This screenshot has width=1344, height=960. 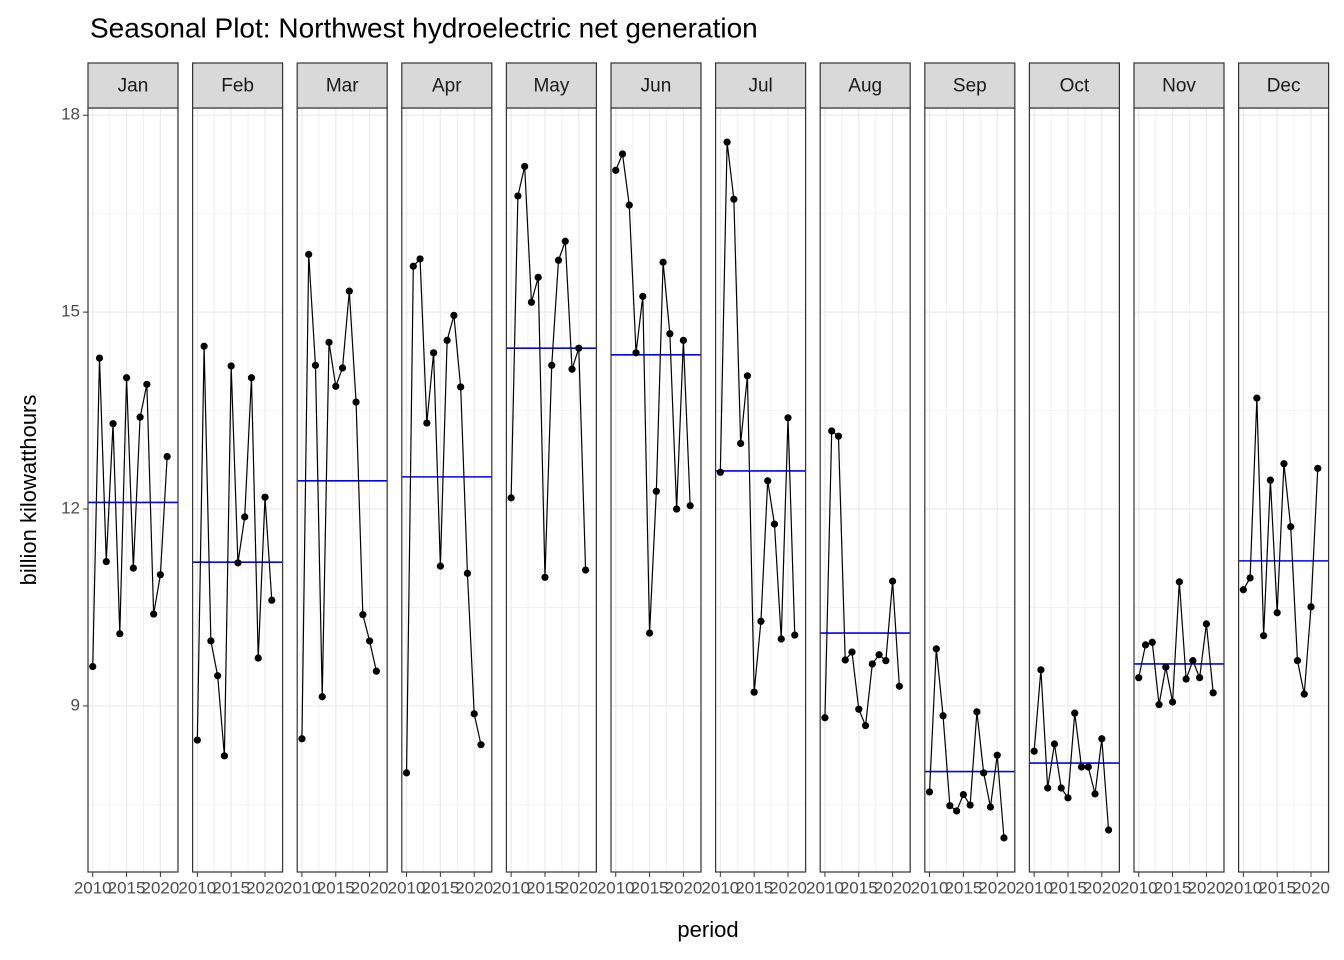 I want to click on y-tick-label: 12, so click(x=70, y=508).